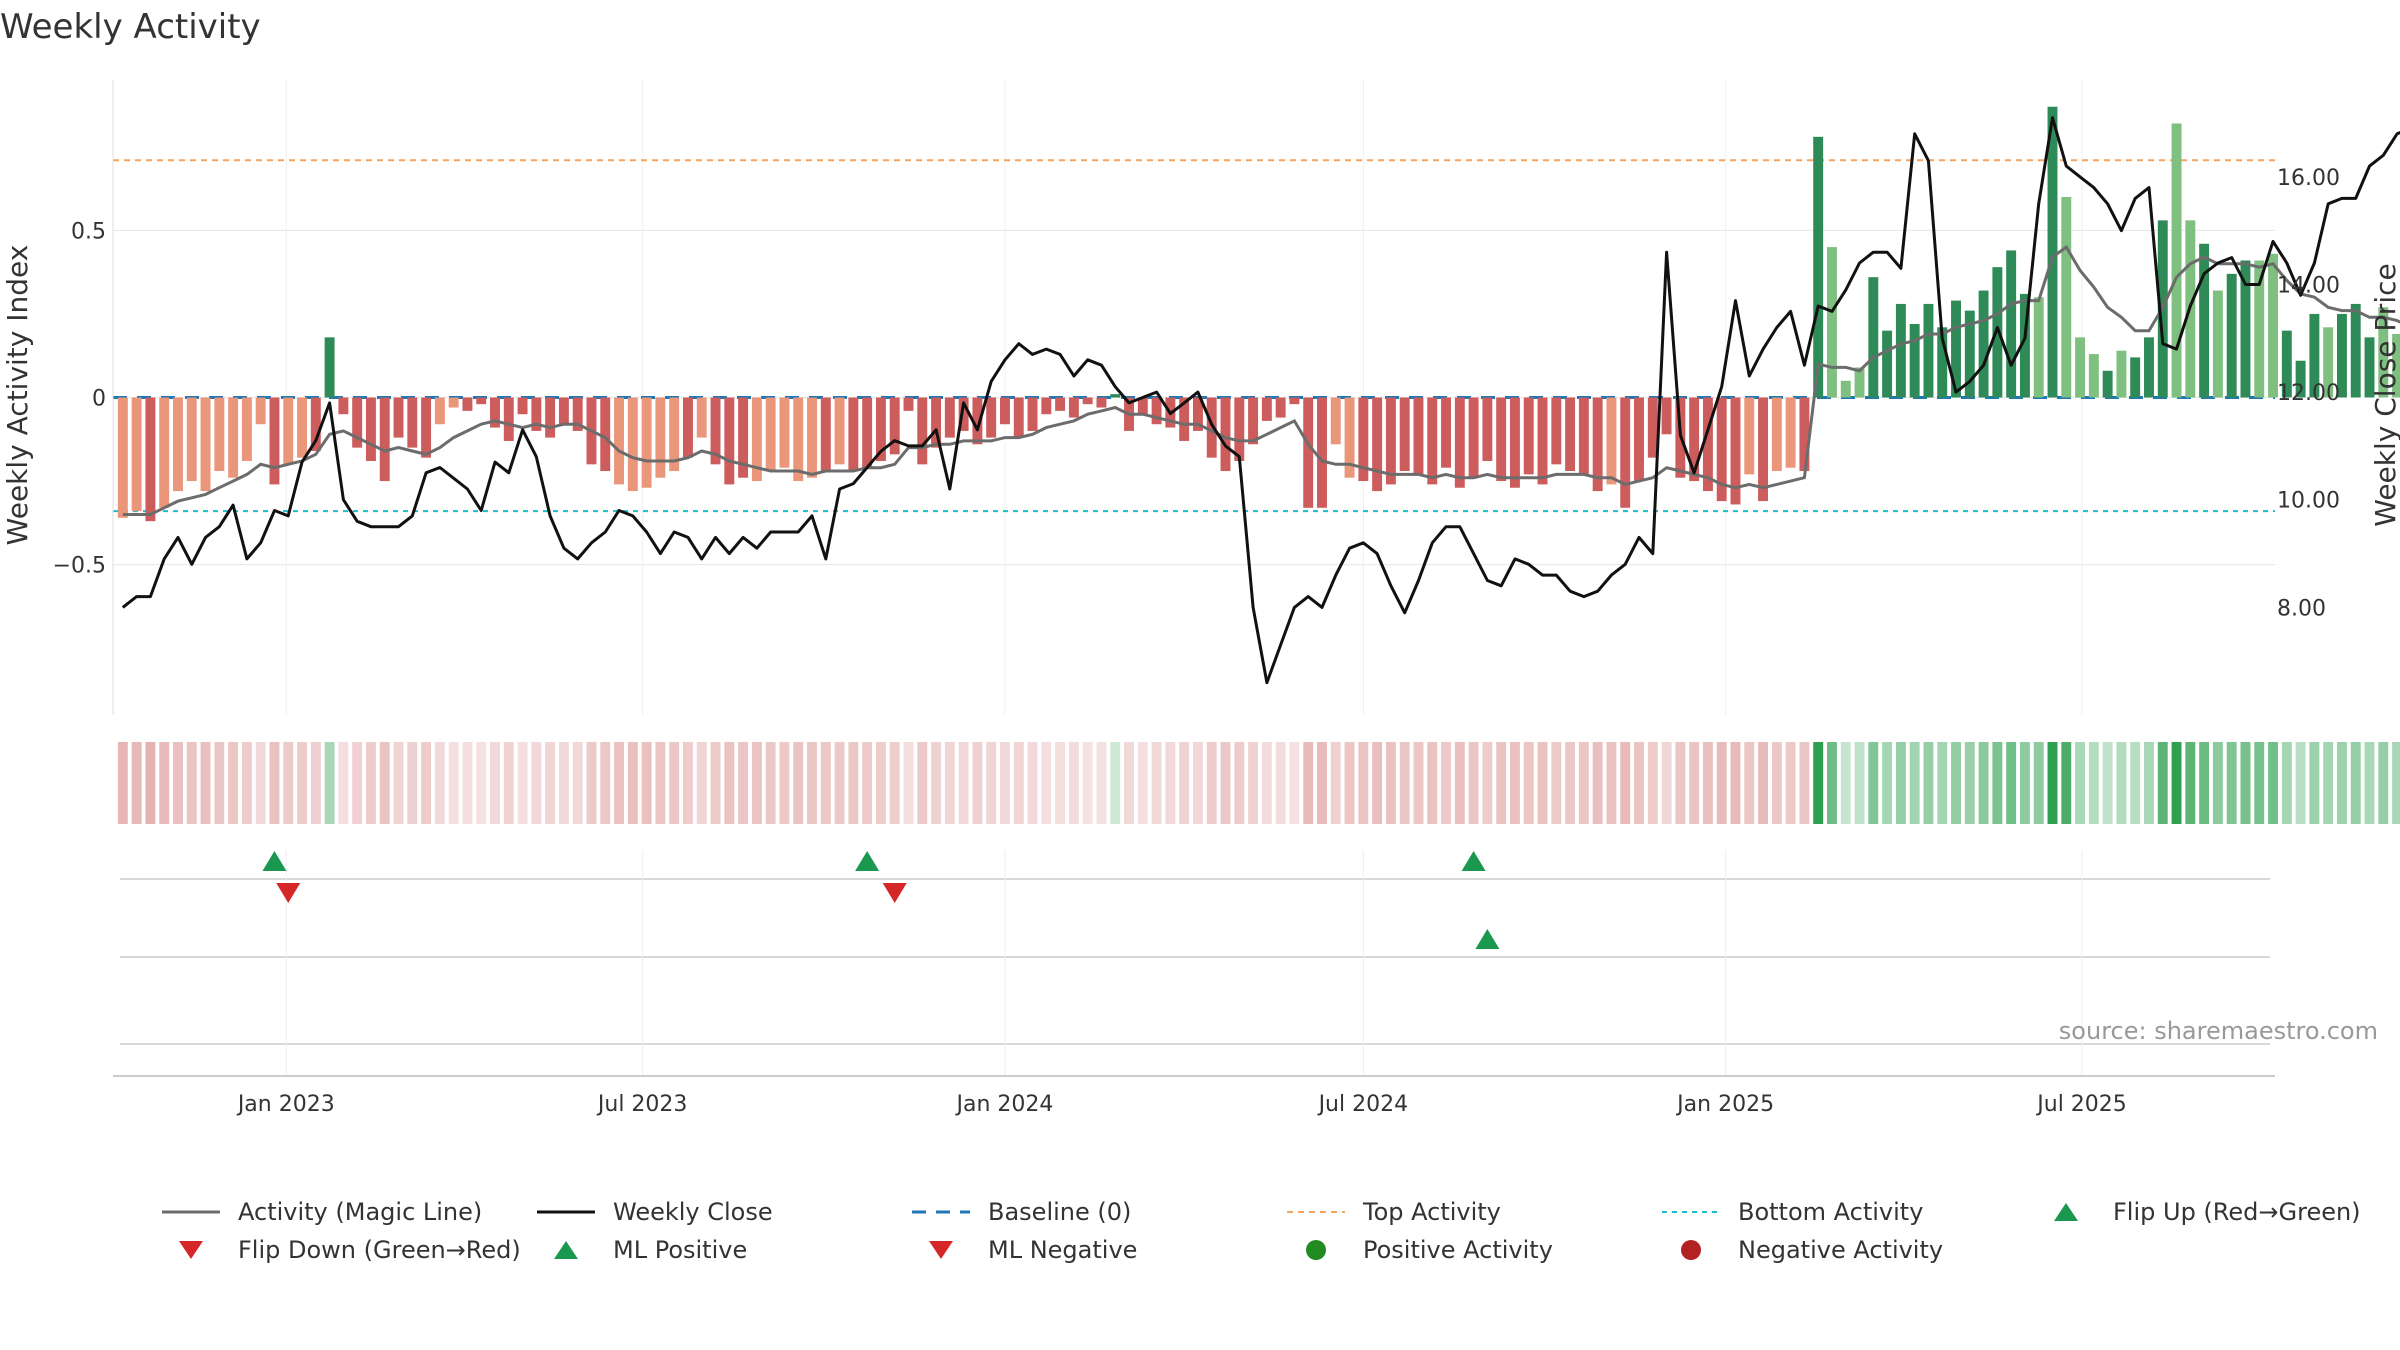 This screenshot has width=2400, height=1350. I want to click on legend-swatch-mlpos, so click(566, 1250).